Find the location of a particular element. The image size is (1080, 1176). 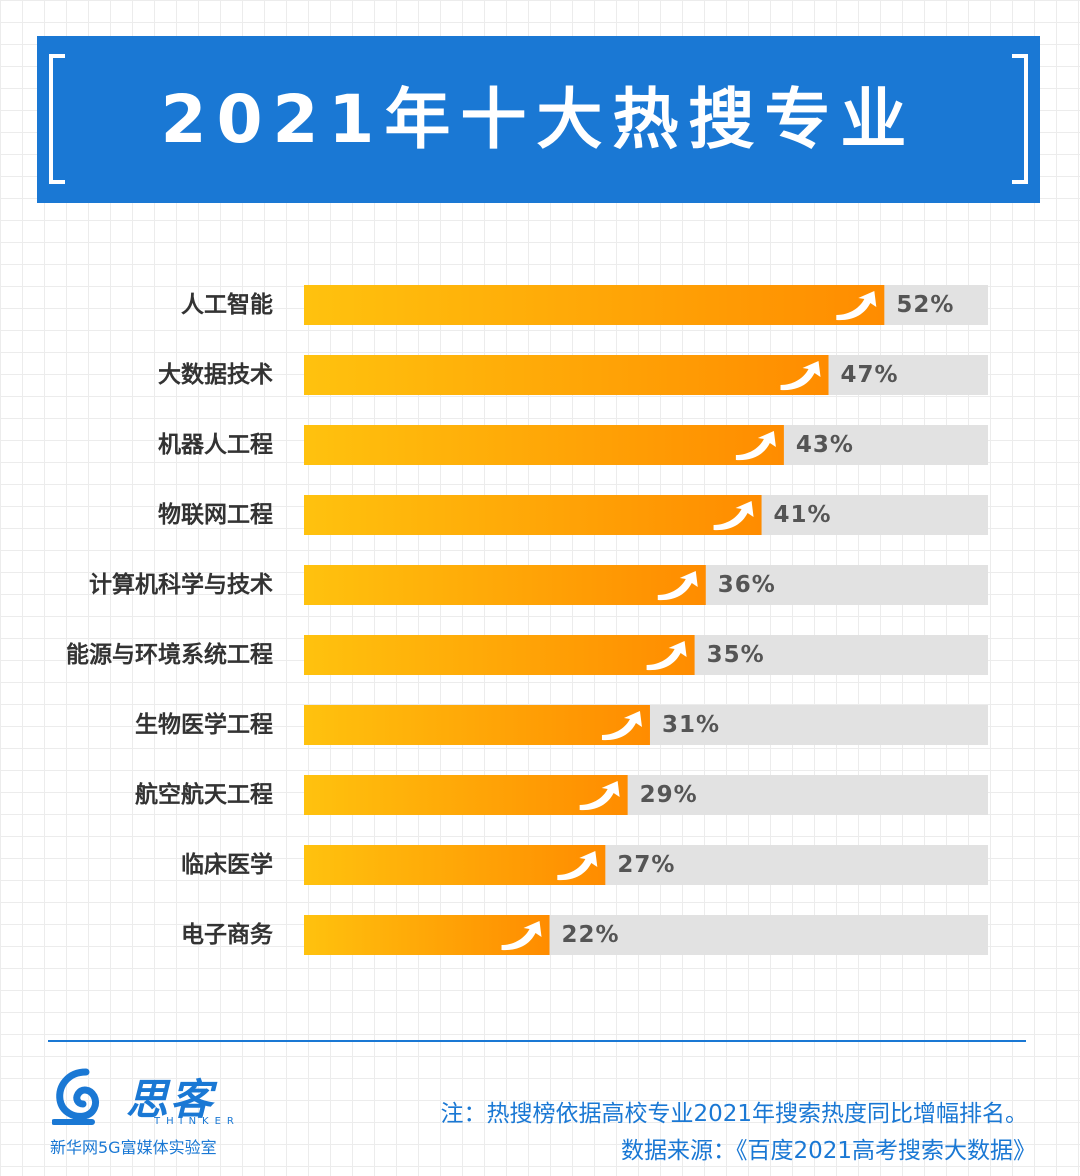

value-label: 35% is located at coordinates (736, 655).